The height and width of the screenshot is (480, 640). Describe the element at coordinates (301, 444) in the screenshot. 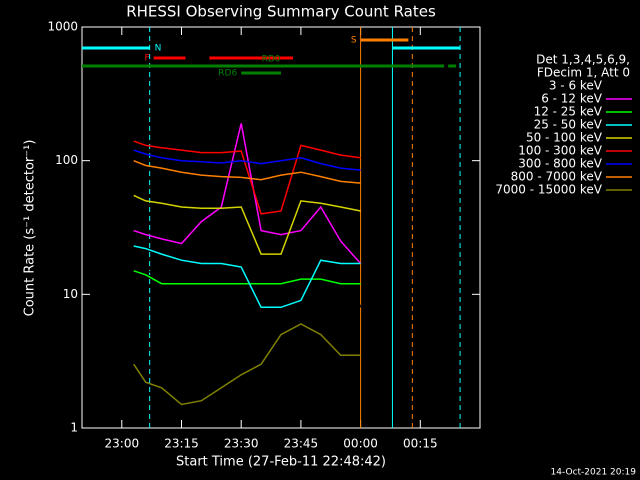

I see `x-tick-label: 23:45` at that location.